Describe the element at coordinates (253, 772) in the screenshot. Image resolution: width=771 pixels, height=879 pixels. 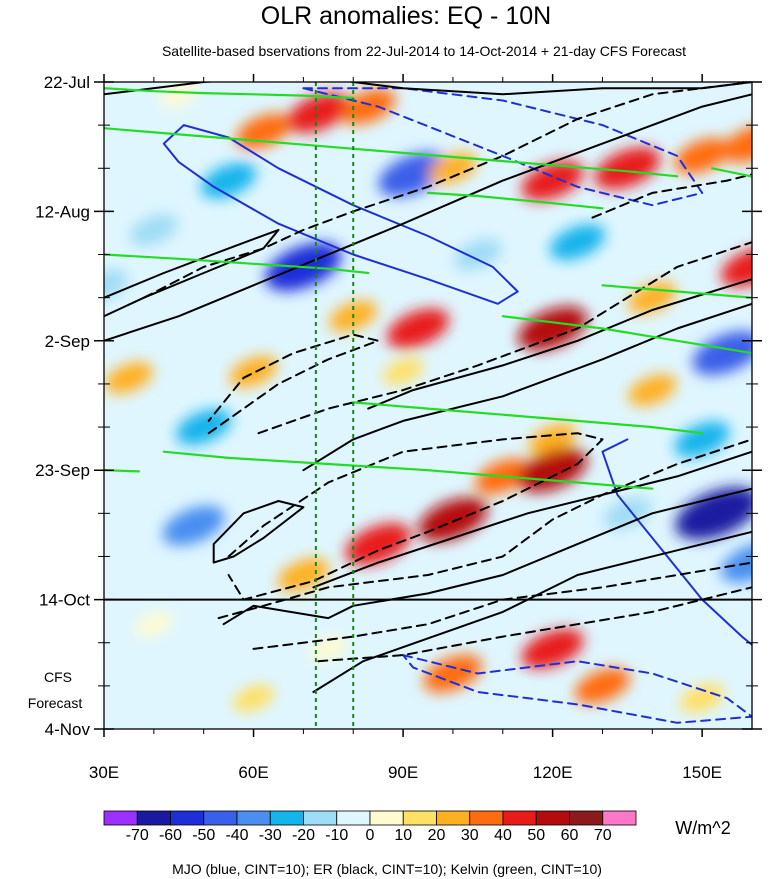
I see `x-tick-label-1: 60E` at that location.